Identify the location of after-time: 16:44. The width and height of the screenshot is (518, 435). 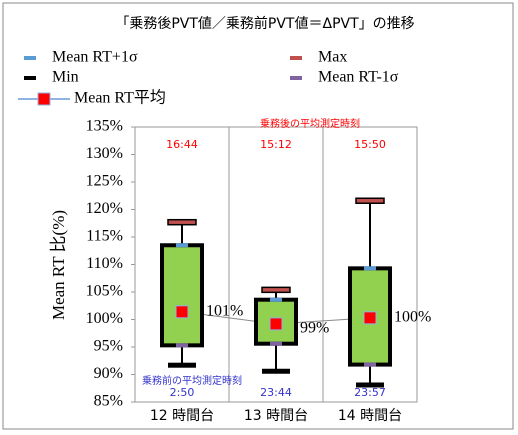
(182, 144).